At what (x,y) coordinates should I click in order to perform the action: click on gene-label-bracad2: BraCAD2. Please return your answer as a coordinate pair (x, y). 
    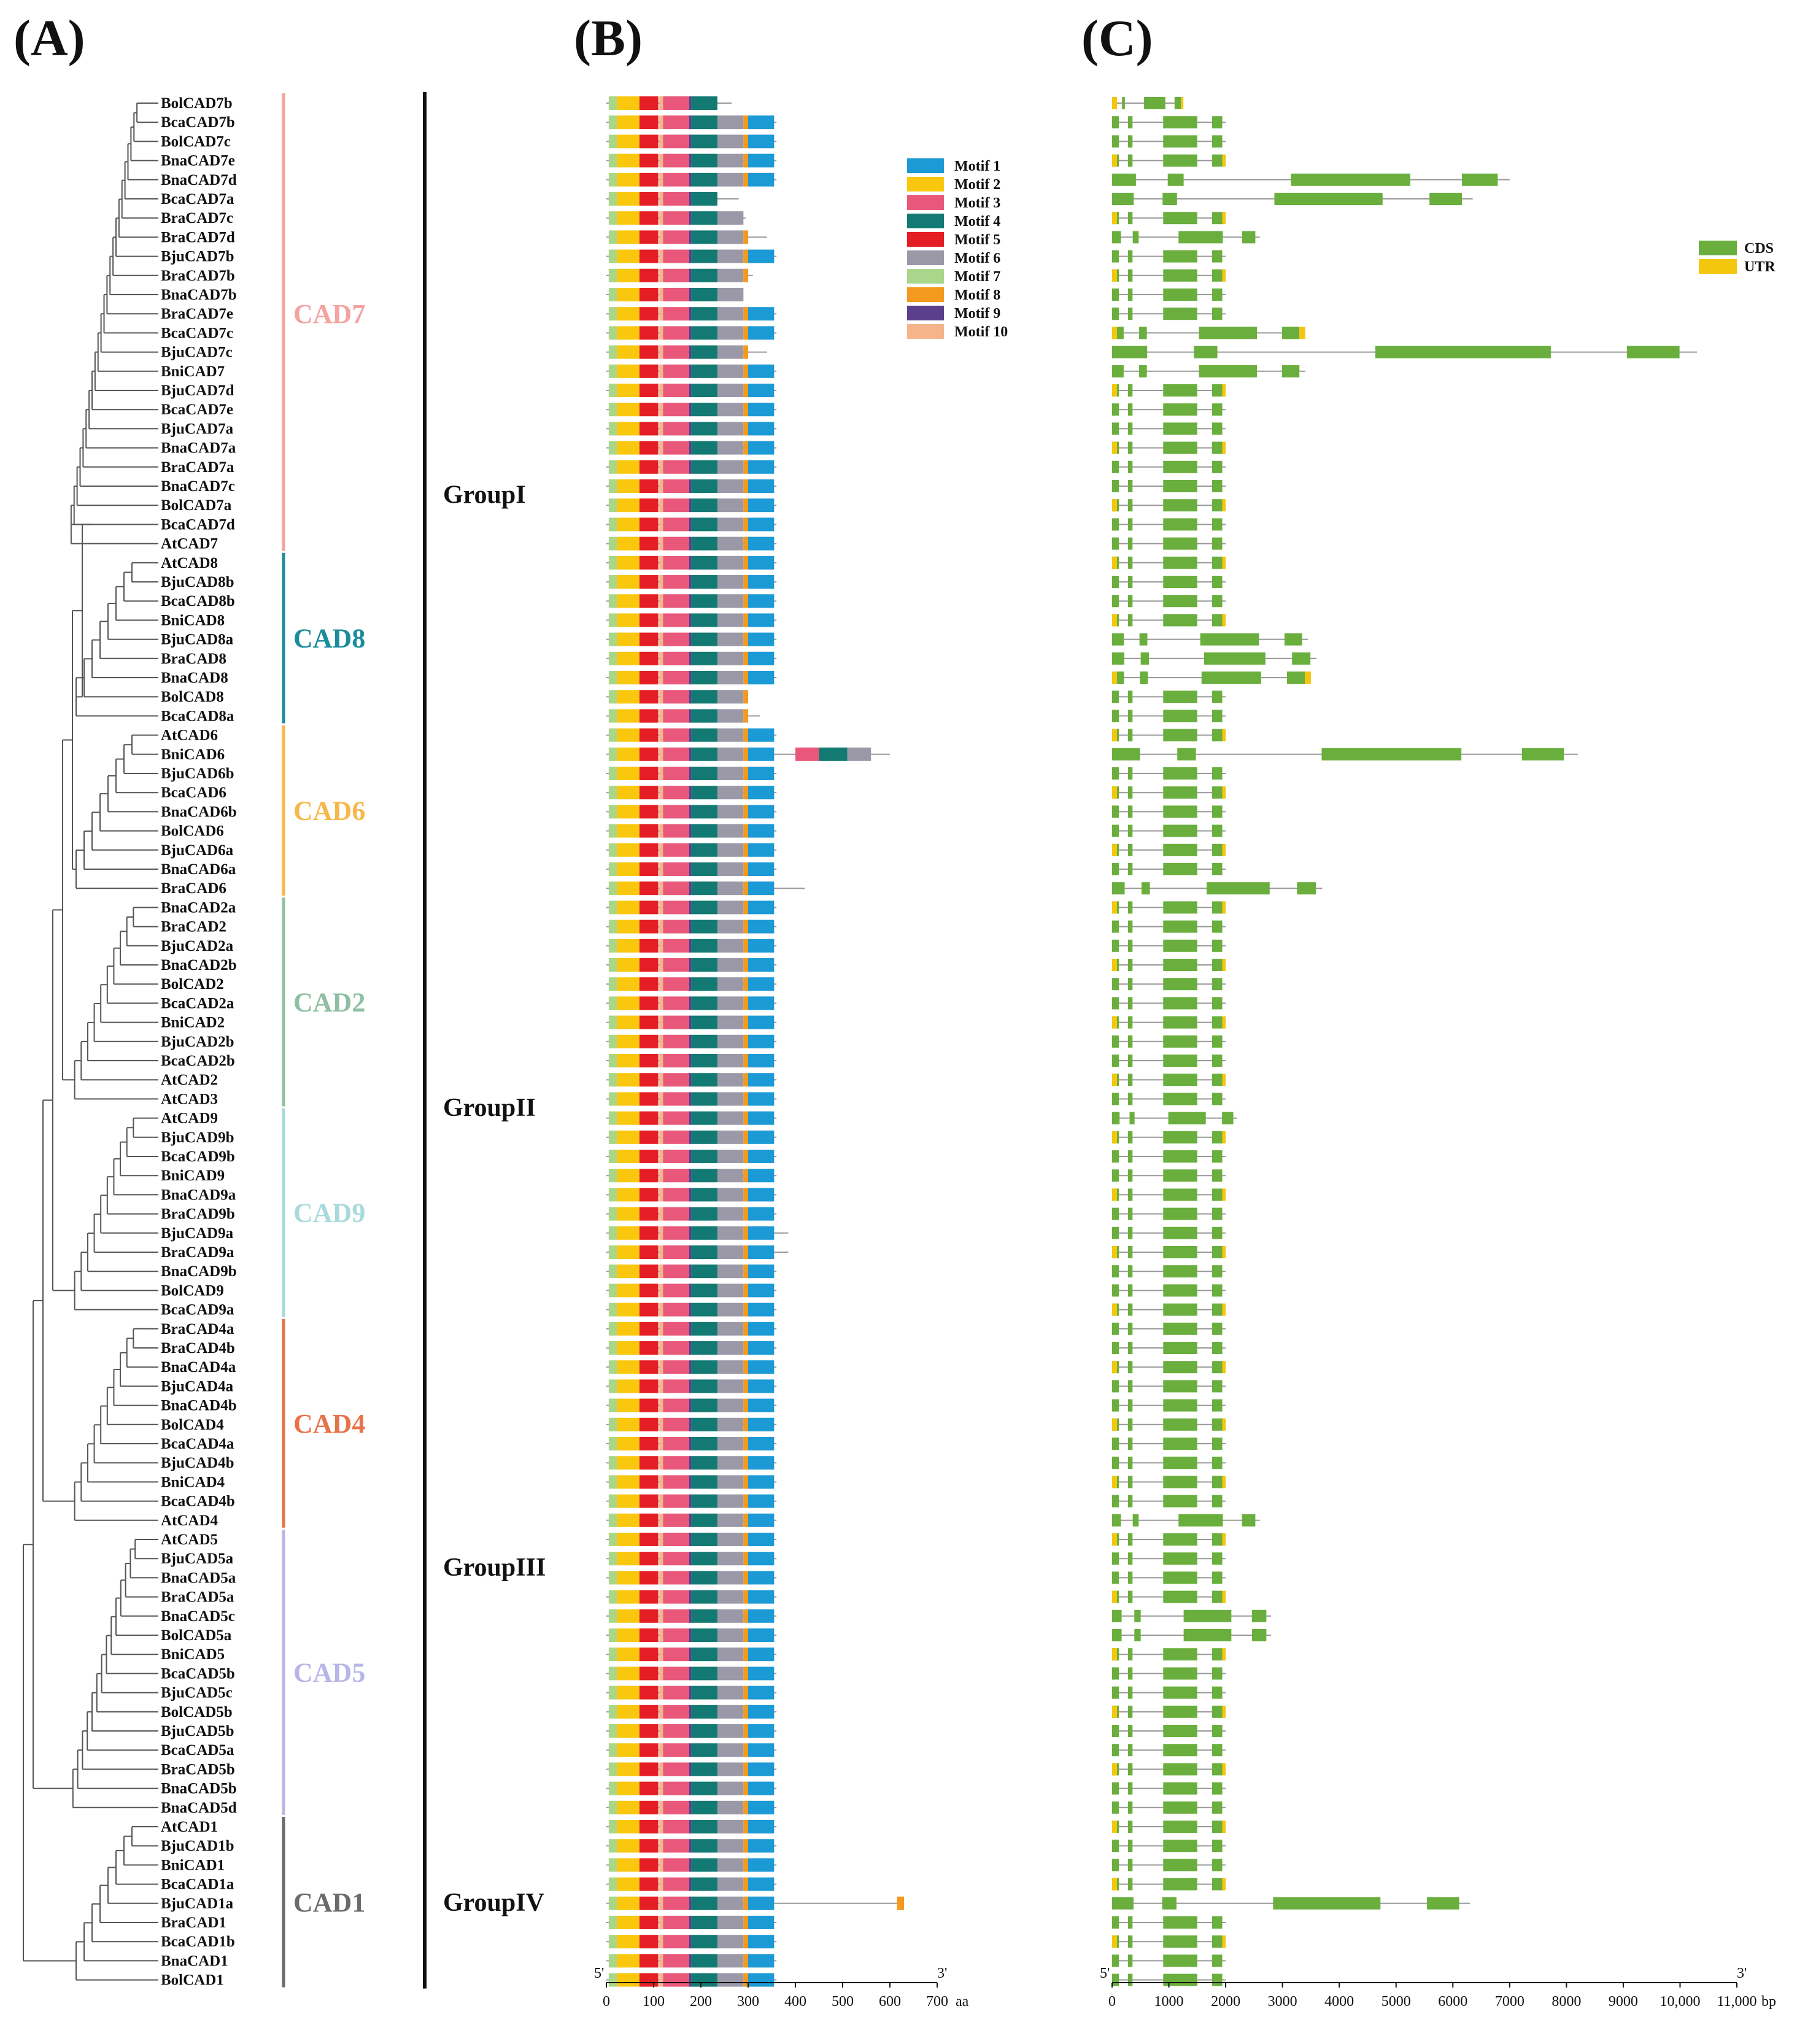
    Looking at the image, I should click on (193, 927).